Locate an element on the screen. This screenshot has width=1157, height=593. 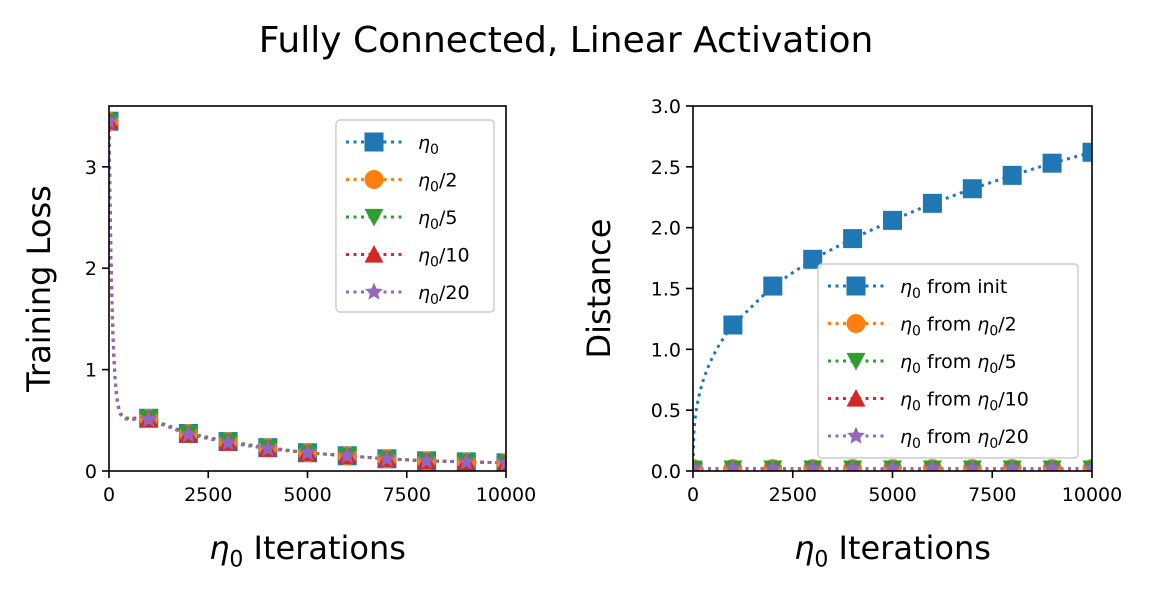
figure-title: Fully Connected, Linear Activation is located at coordinates (566, 40).